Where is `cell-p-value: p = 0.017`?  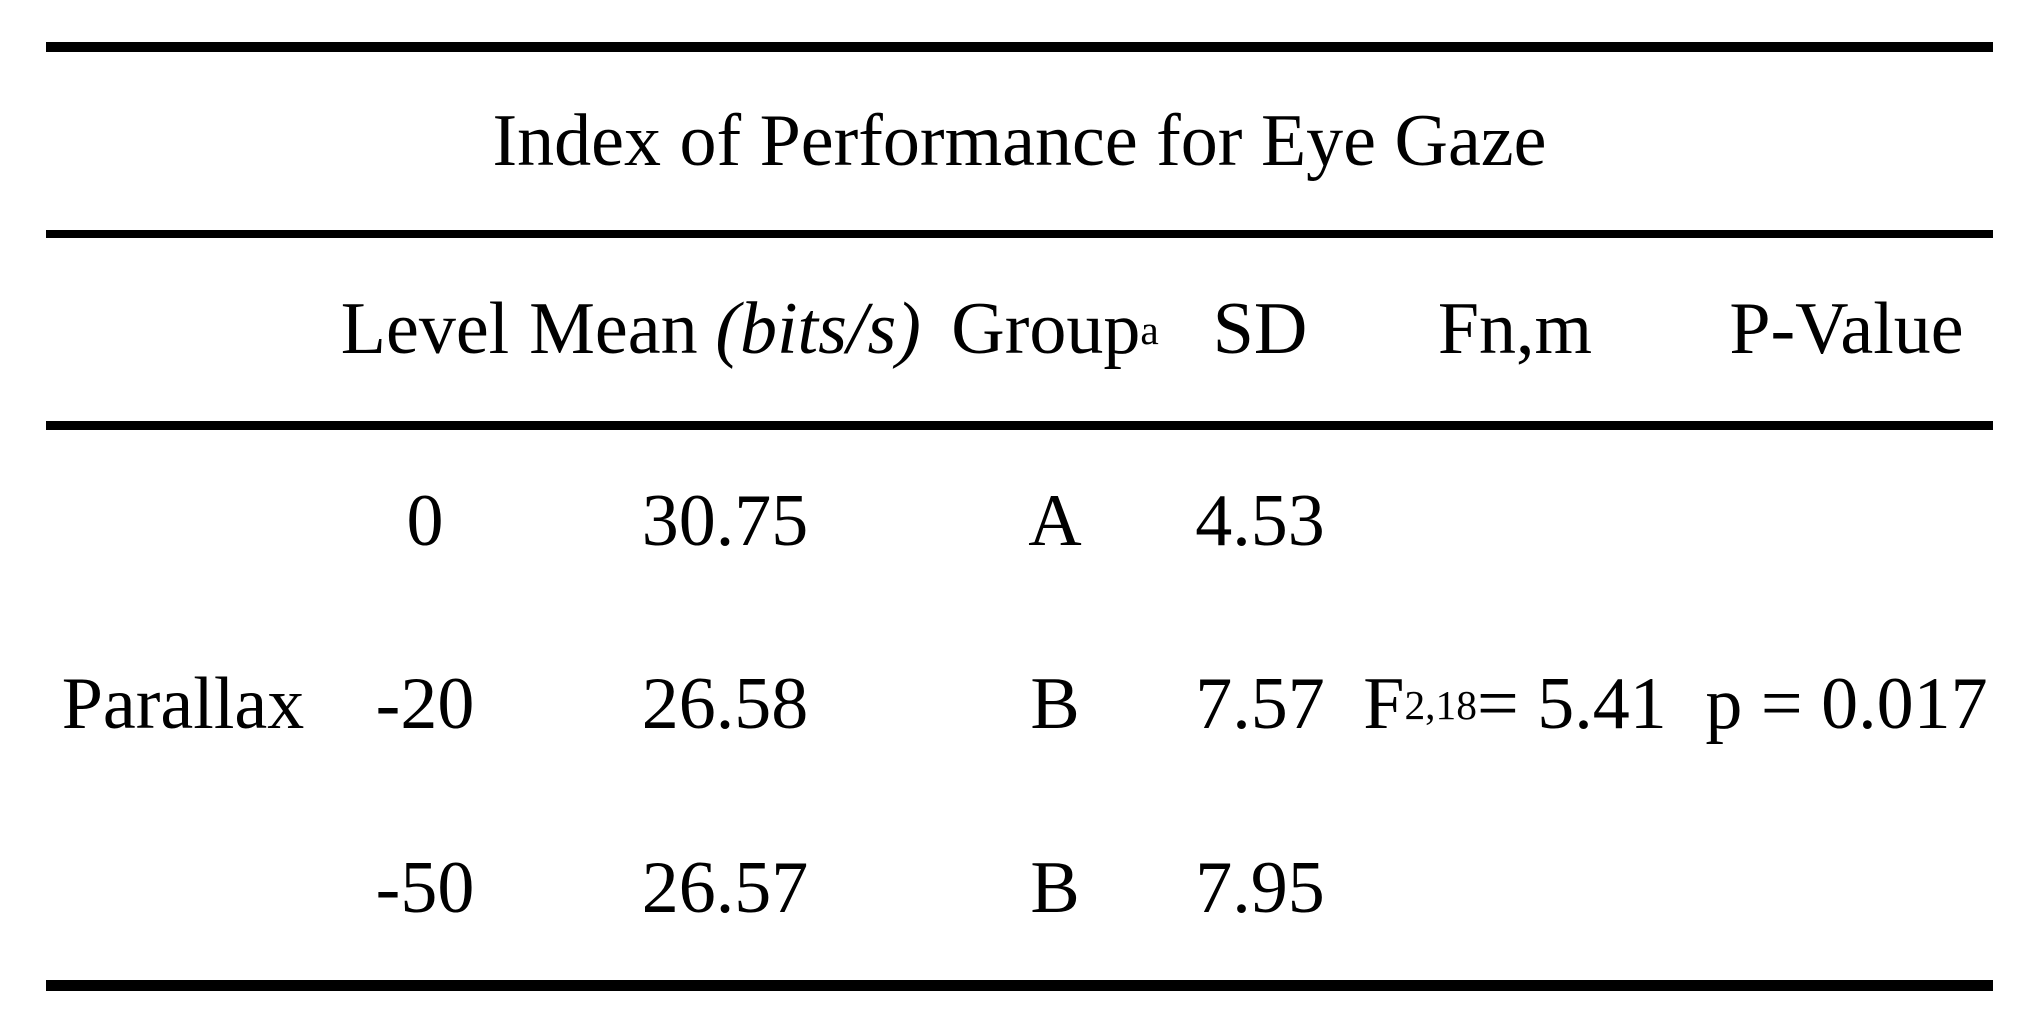 cell-p-value: p = 0.017 is located at coordinates (1846, 704).